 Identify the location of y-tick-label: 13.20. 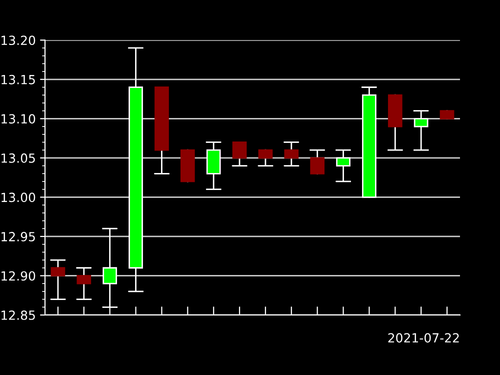
(19, 41).